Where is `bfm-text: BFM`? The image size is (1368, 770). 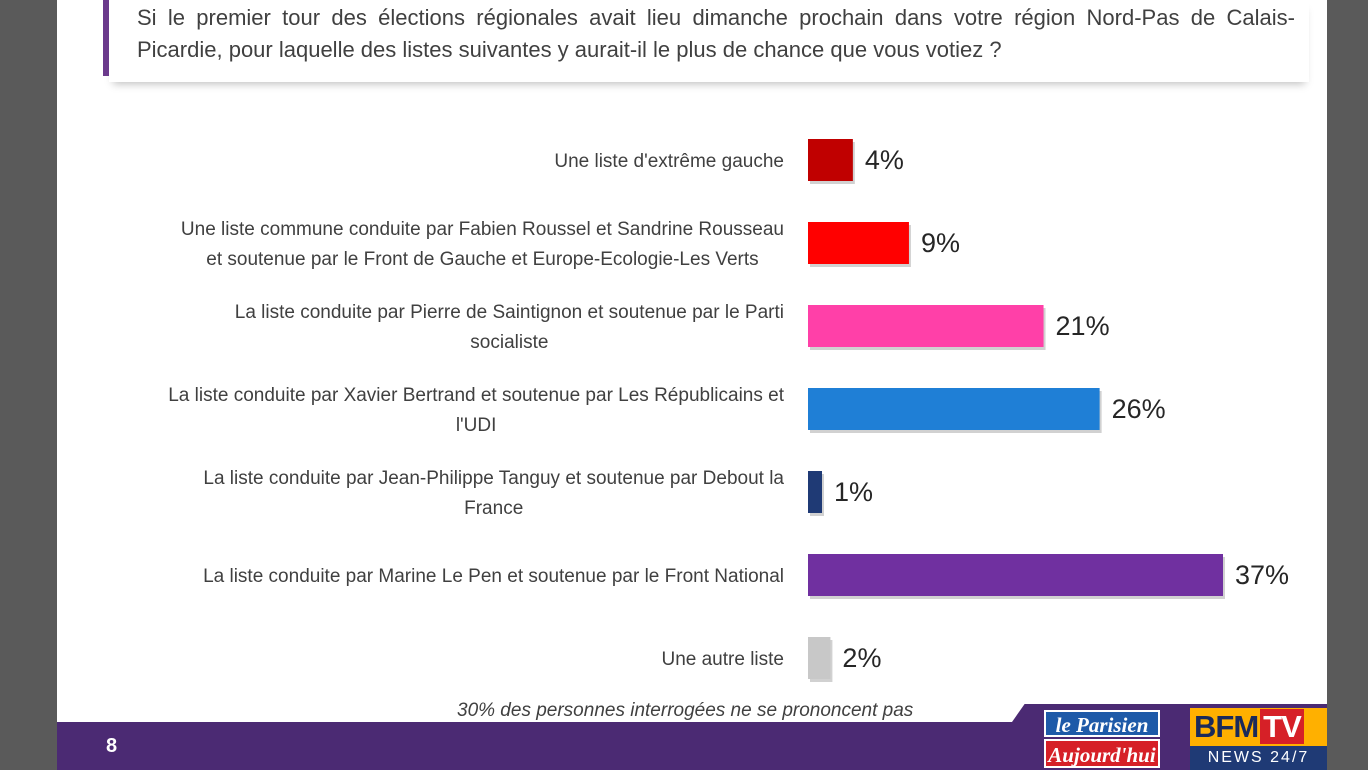
bfm-text: BFM is located at coordinates (1226, 726).